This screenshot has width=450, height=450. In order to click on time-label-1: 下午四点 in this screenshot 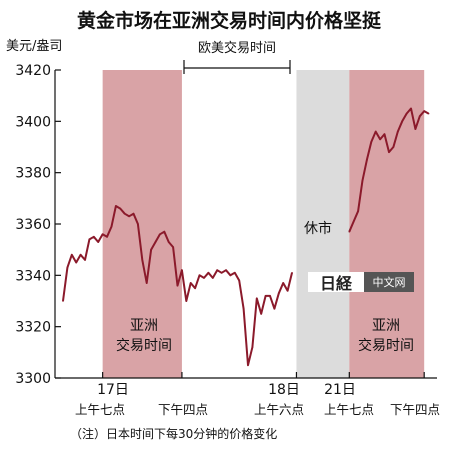, I will do `click(183, 409)`.